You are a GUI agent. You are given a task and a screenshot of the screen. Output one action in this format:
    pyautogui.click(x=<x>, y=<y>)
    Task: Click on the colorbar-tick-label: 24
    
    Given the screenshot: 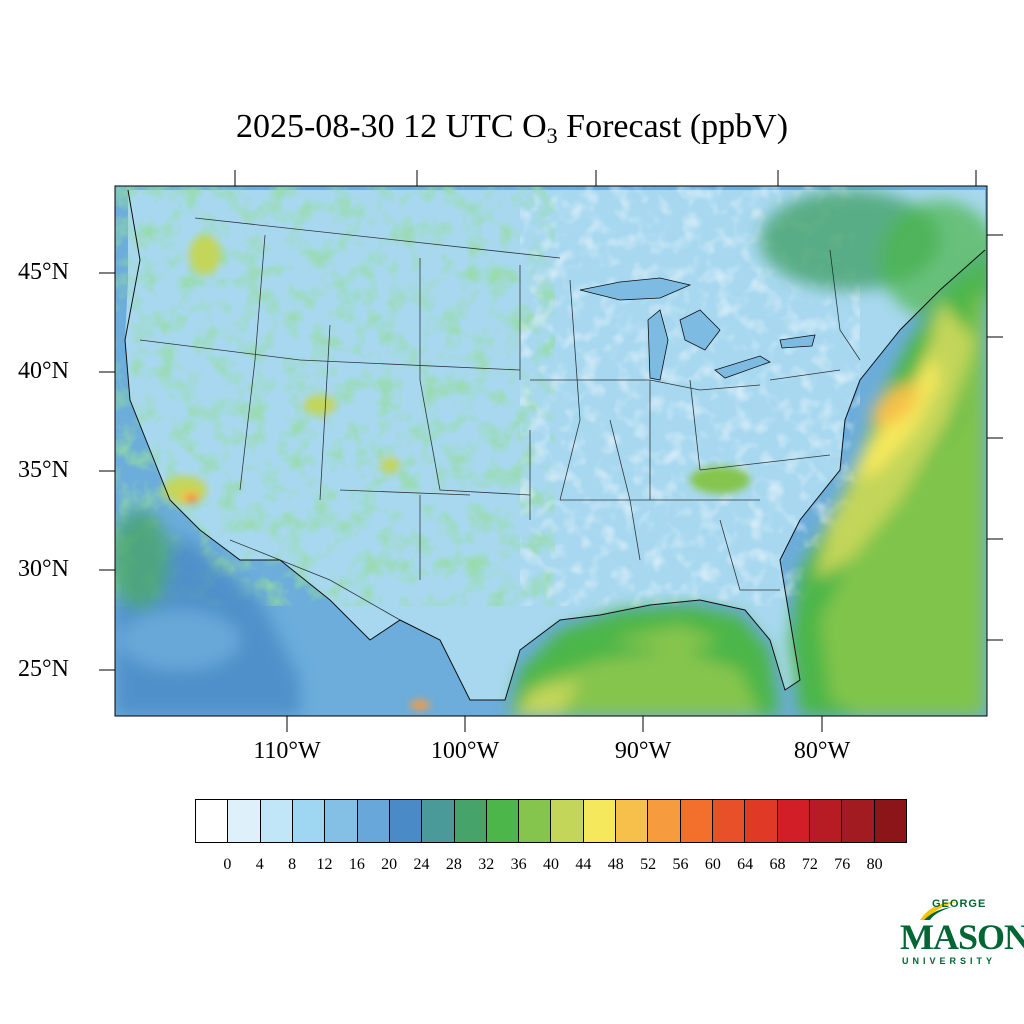 What is the action you would take?
    pyautogui.click(x=421, y=864)
    